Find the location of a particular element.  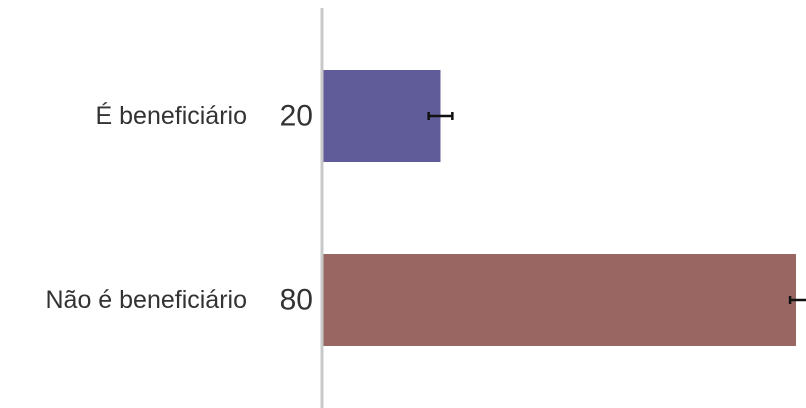

category-label: É beneficiário is located at coordinates (171, 115).